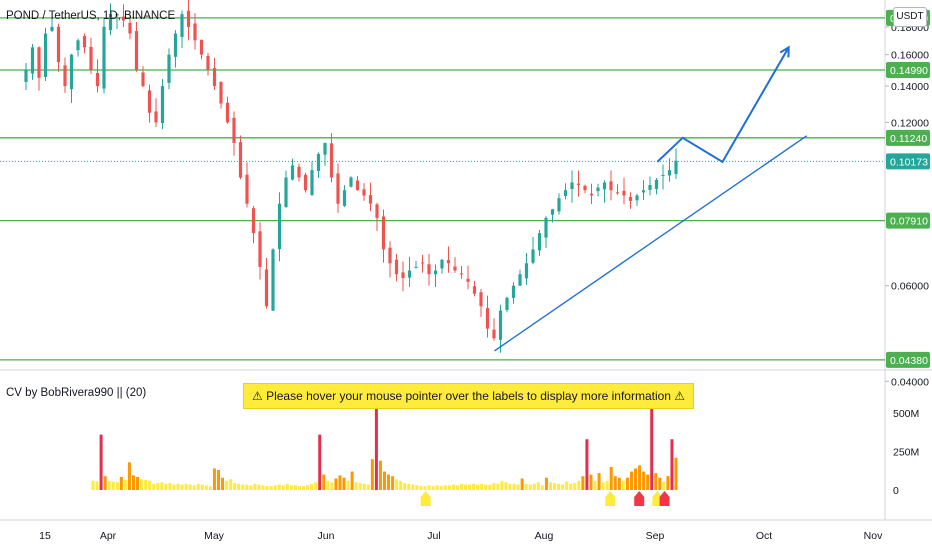 This screenshot has height=550, width=932. I want to click on last-price-label: 0.10173, so click(909, 162).